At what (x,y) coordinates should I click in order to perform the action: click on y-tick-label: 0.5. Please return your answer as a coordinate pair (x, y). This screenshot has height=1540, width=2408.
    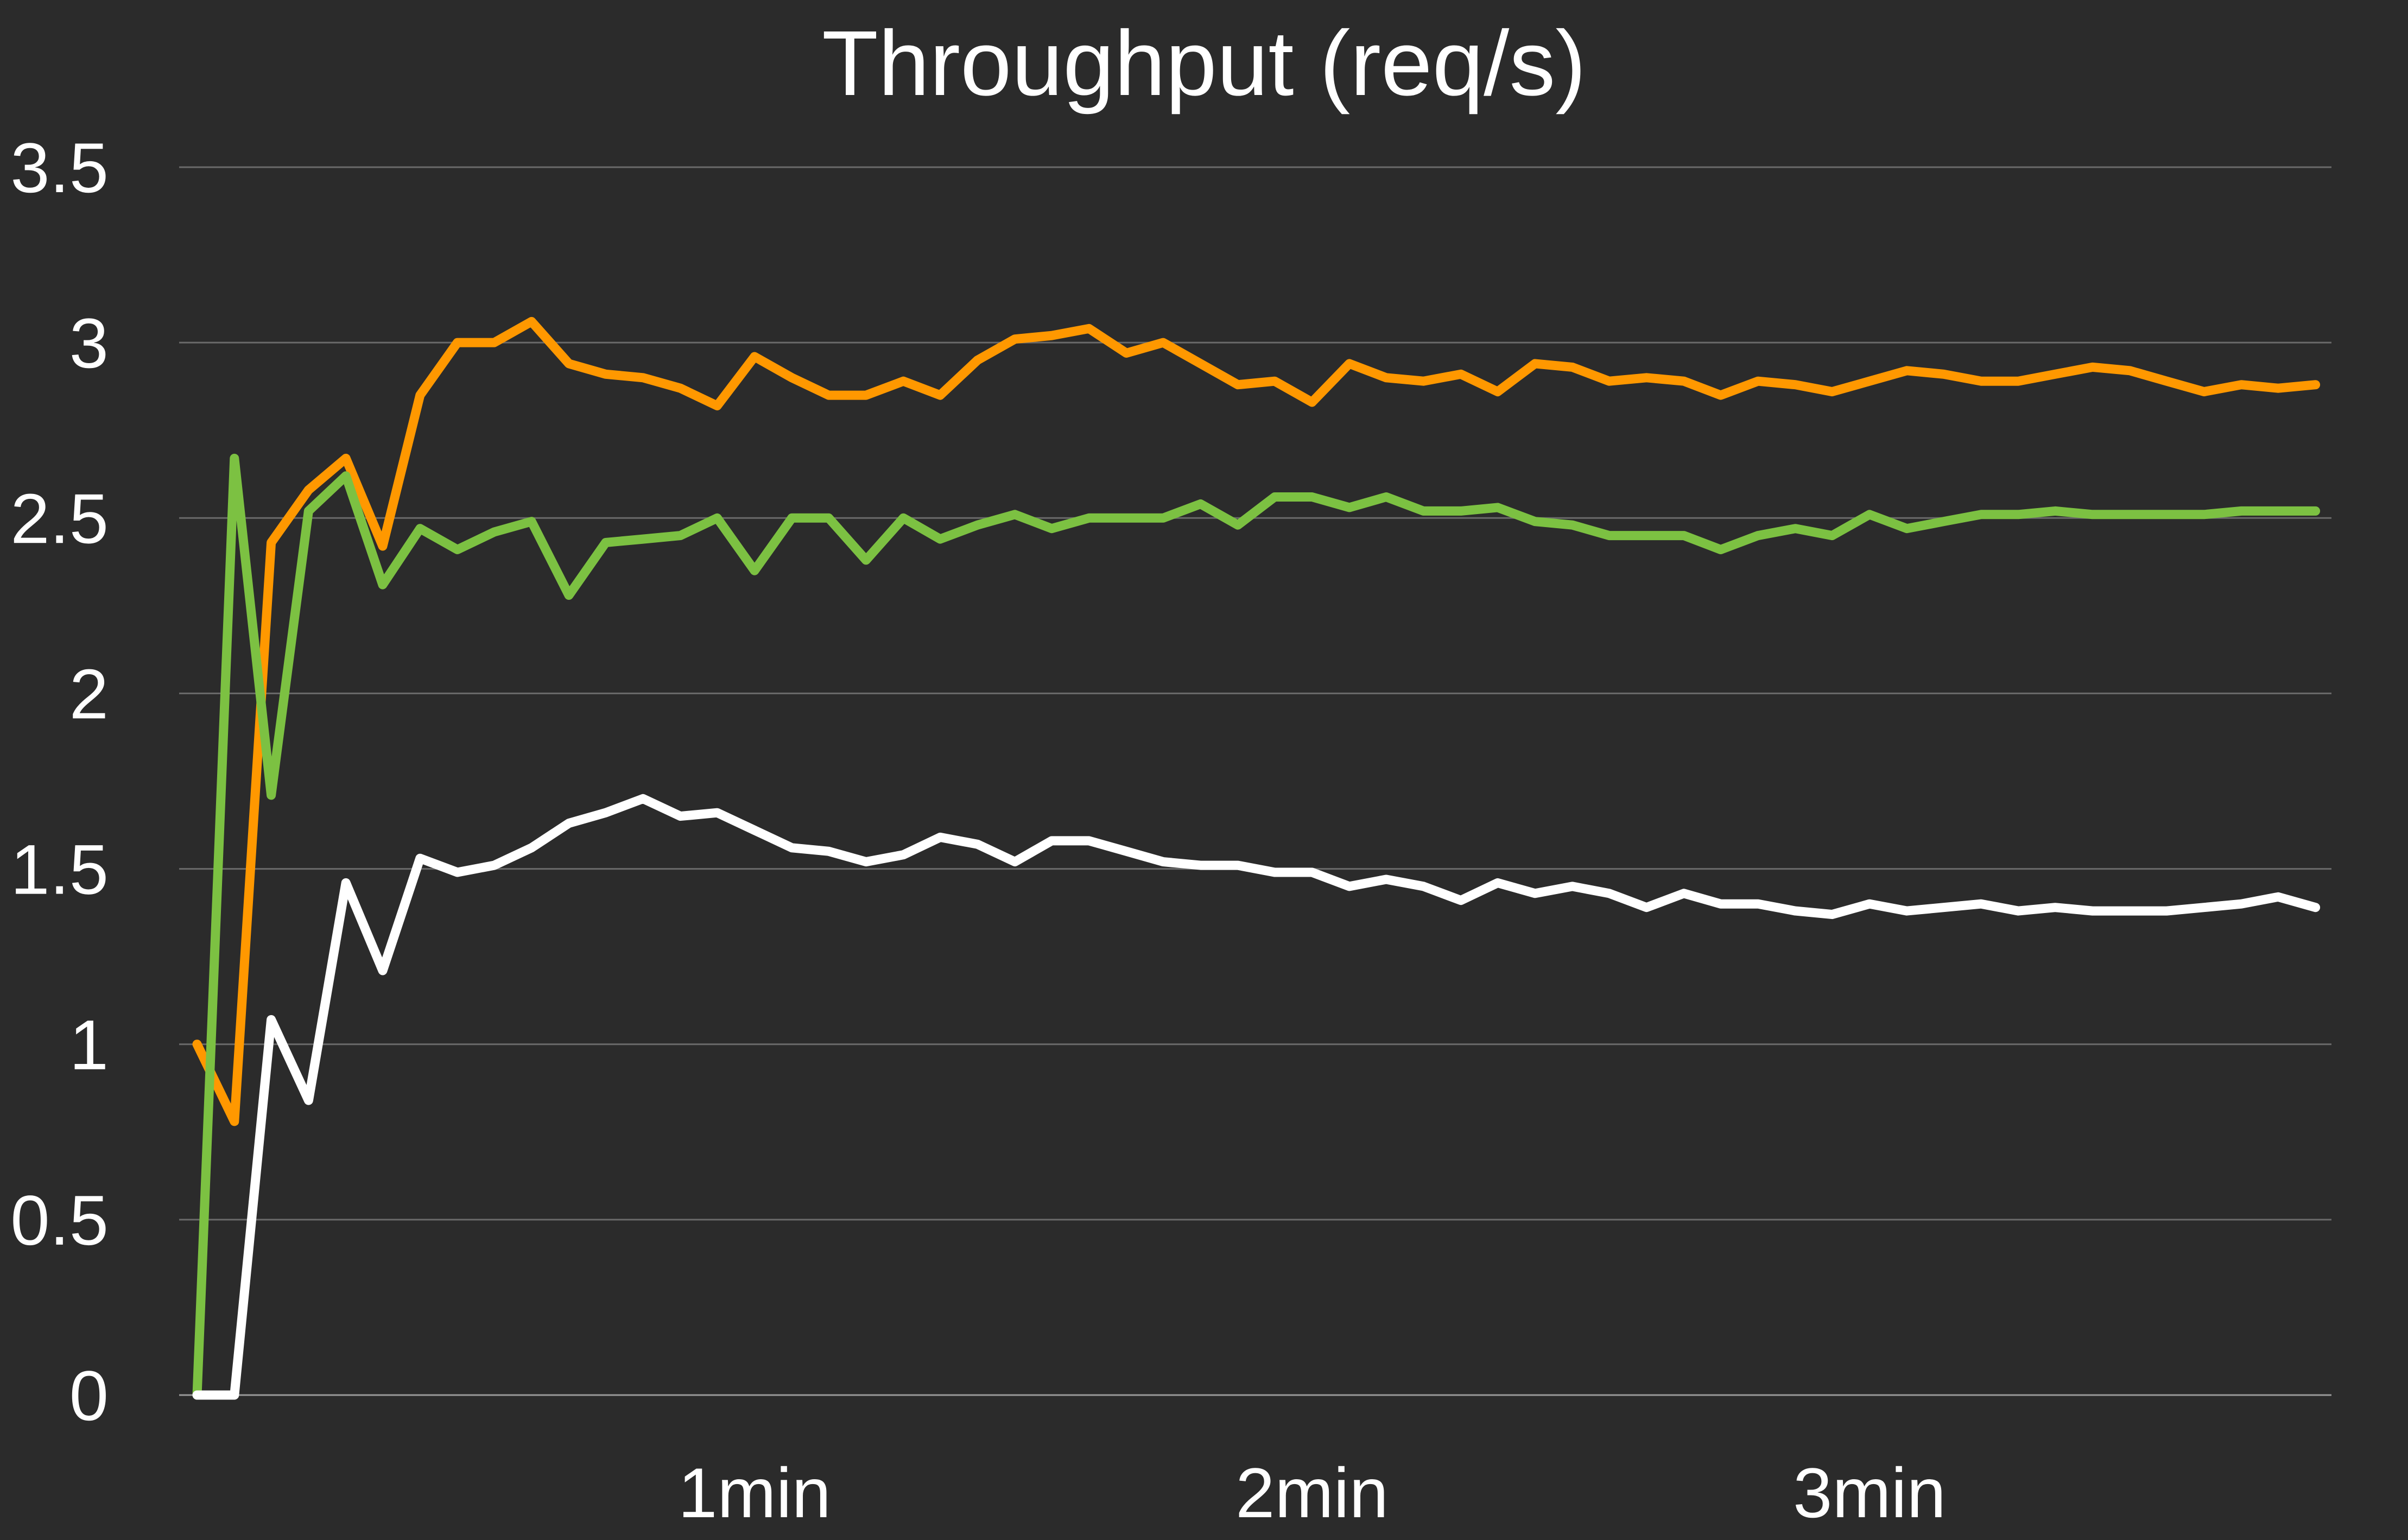
    Looking at the image, I should click on (59, 1220).